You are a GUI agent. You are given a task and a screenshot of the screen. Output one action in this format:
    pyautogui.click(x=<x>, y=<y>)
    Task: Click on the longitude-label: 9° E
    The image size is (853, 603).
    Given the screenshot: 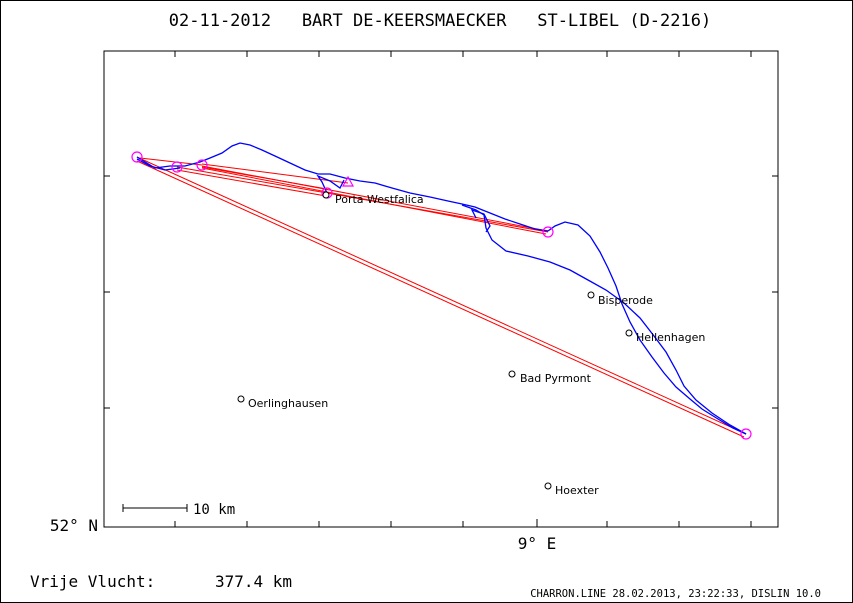 What is the action you would take?
    pyautogui.click(x=537, y=543)
    